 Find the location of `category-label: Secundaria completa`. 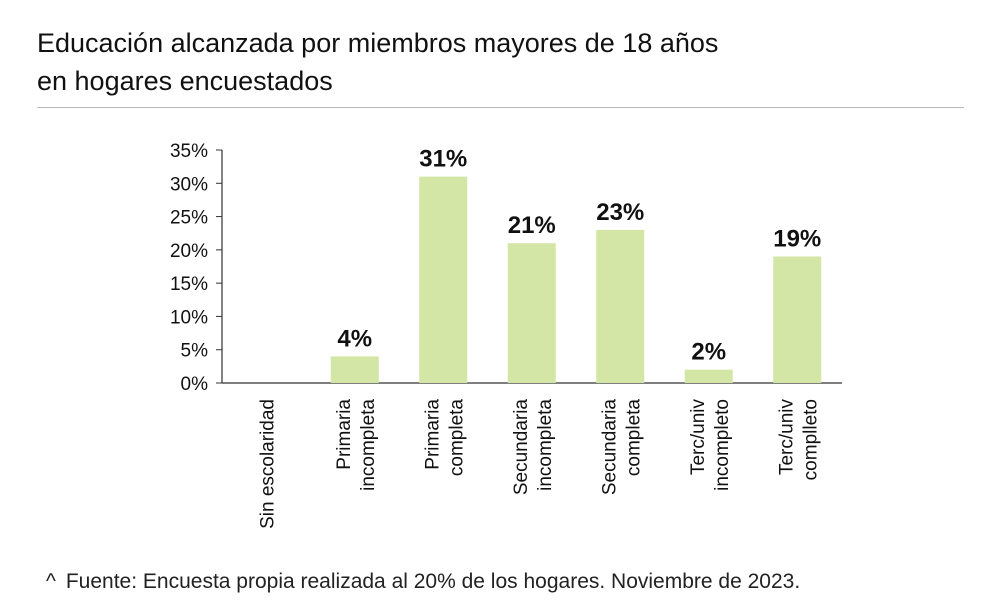

category-label: Secundaria completa is located at coordinates (621, 447).